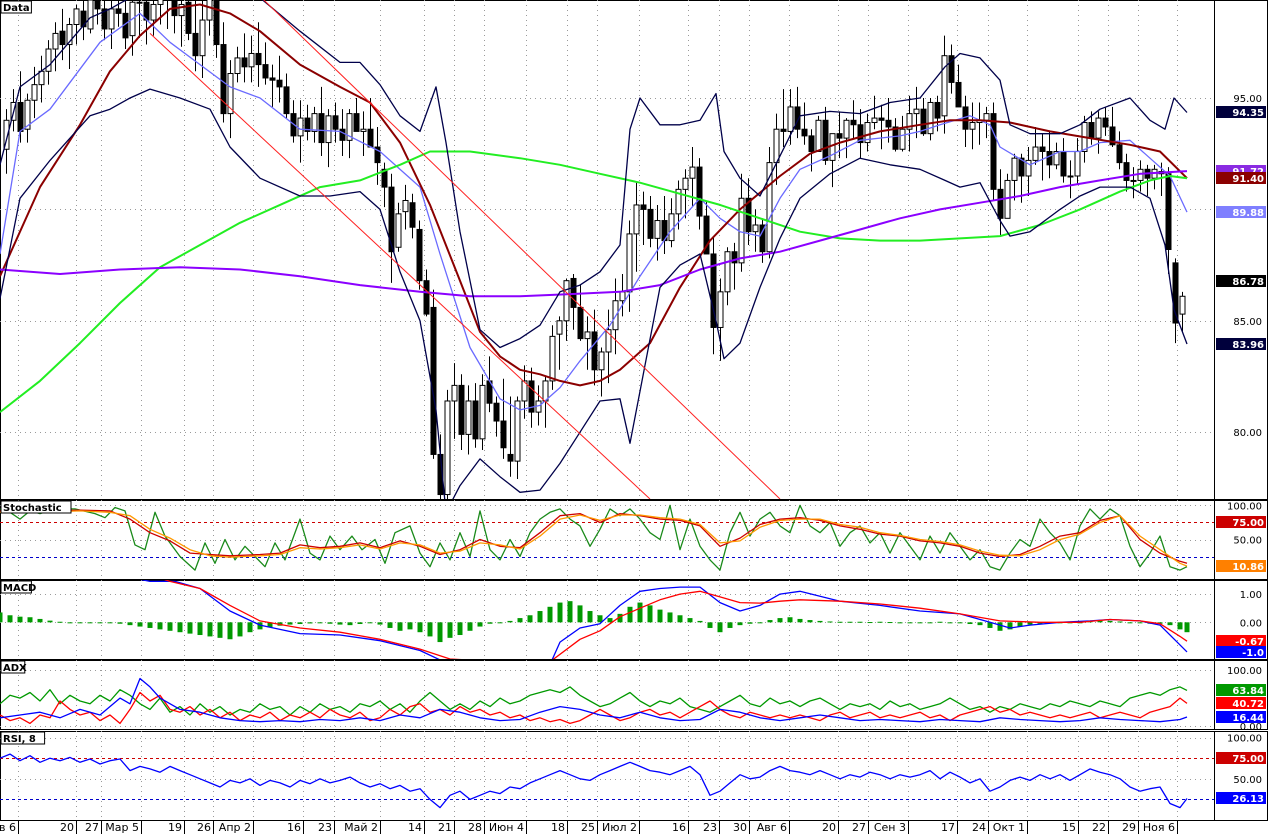 The height and width of the screenshot is (834, 1268). I want to click on x-tick-label: Фев 6, so click(8, 827).